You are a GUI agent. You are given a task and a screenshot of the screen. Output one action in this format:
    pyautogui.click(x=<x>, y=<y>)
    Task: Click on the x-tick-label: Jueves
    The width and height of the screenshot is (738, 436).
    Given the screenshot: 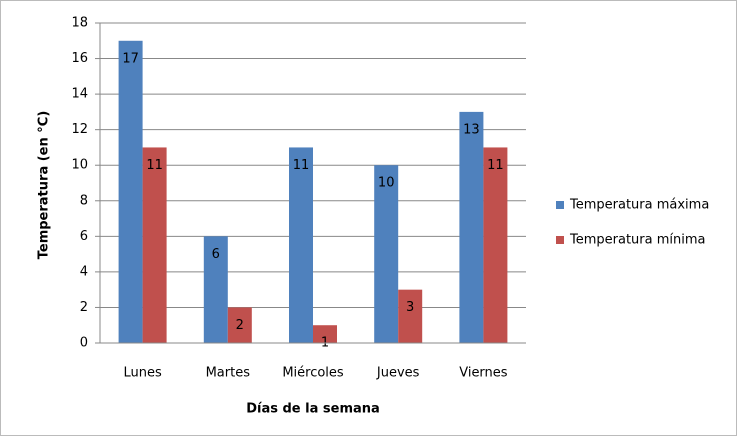 What is the action you would take?
    pyautogui.click(x=398, y=373)
    